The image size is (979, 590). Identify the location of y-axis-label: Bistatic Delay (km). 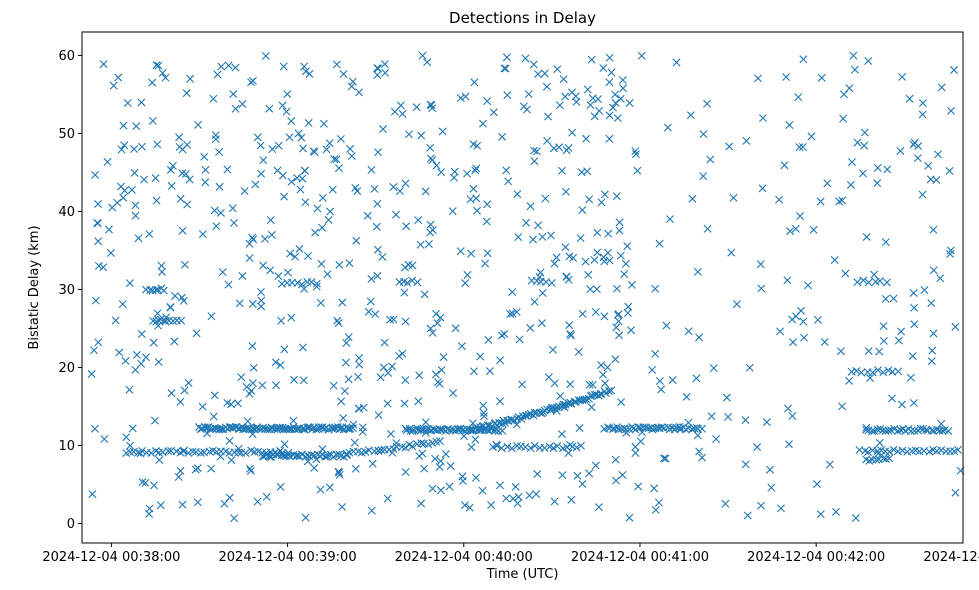
(34, 287).